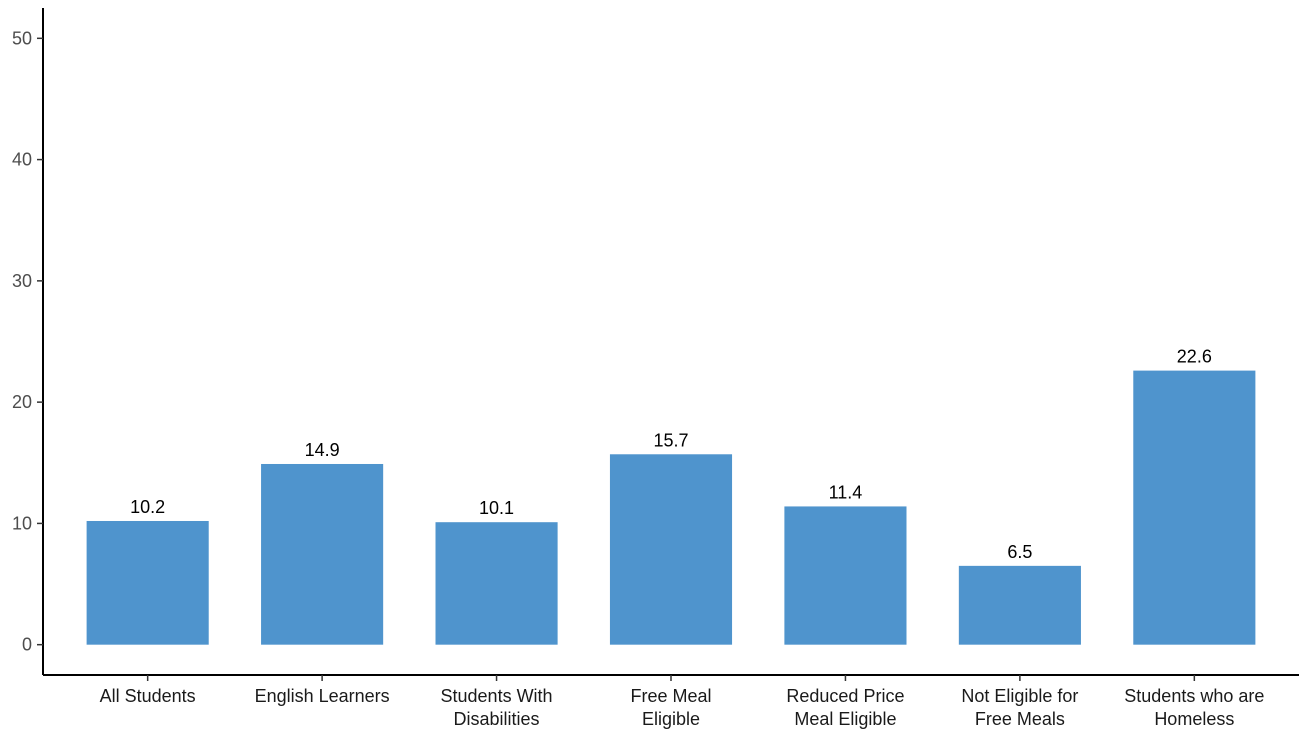  What do you see at coordinates (322, 696) in the screenshot?
I see `x-category-label: English Learners` at bounding box center [322, 696].